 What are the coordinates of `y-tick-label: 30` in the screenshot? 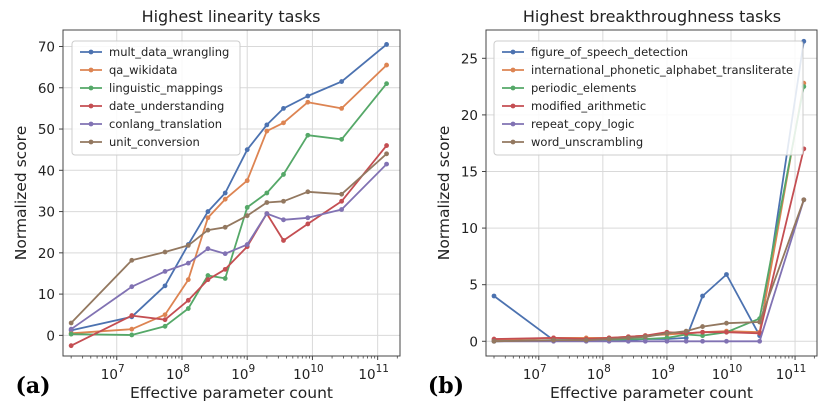 It's located at (46, 213).